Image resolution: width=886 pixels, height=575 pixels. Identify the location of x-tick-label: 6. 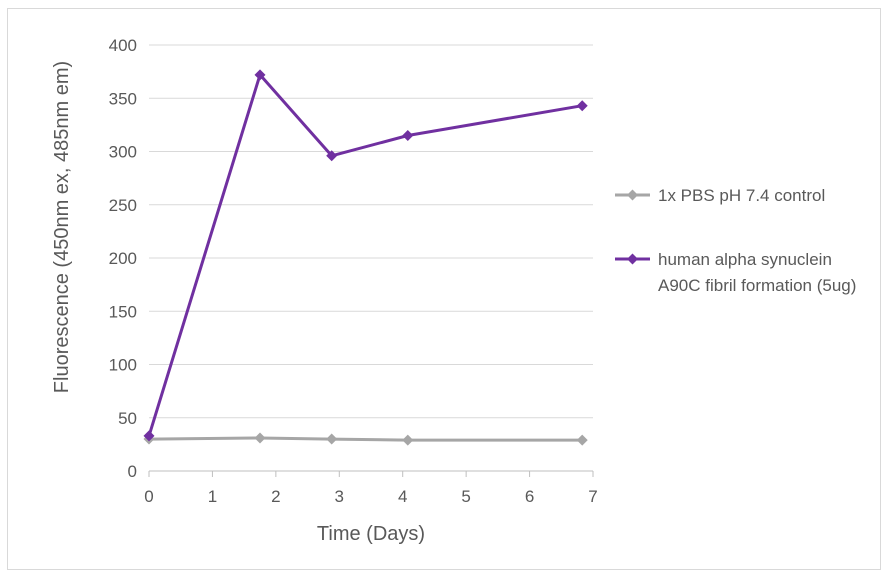
(529, 496).